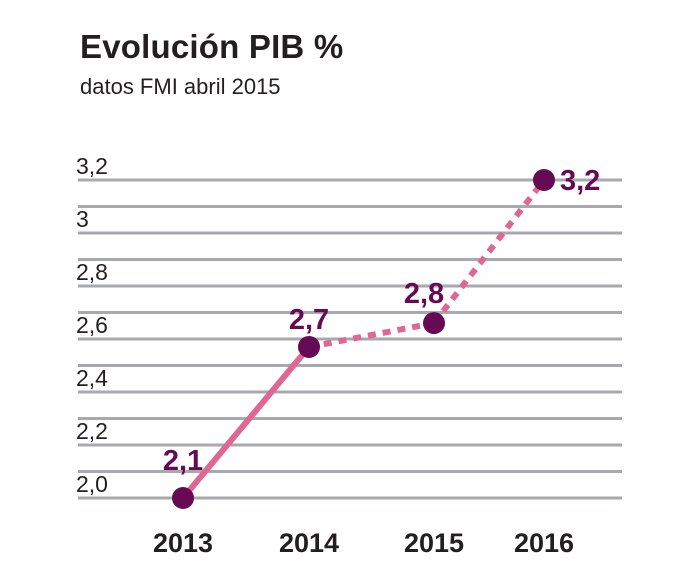  Describe the element at coordinates (92, 431) in the screenshot. I see `y-tick-label: 2,2` at that location.